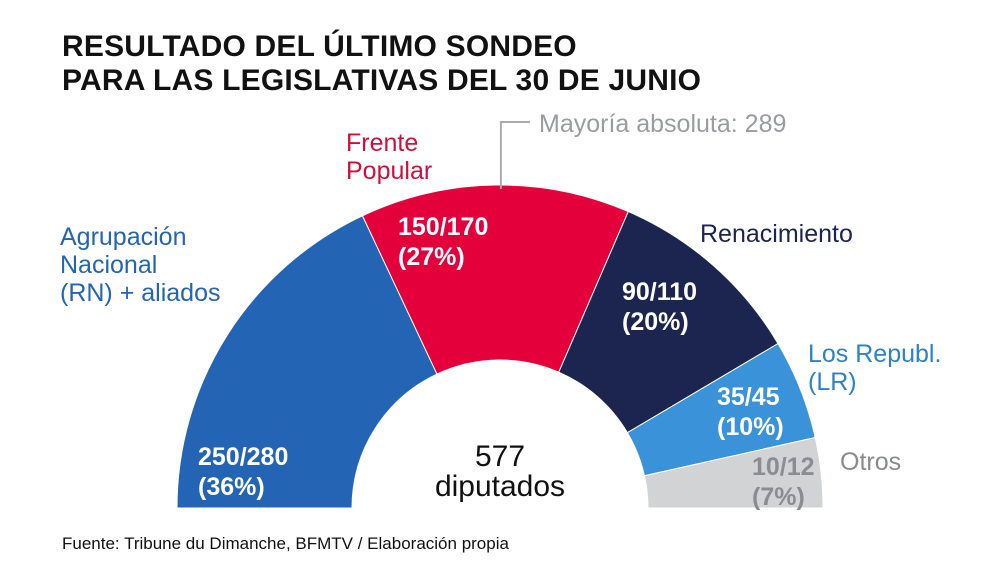 The width and height of the screenshot is (1000, 567). What do you see at coordinates (319, 46) in the screenshot?
I see `chart-title-line-1: RESULTADO DEL ÚLTIMO SONDEO` at bounding box center [319, 46].